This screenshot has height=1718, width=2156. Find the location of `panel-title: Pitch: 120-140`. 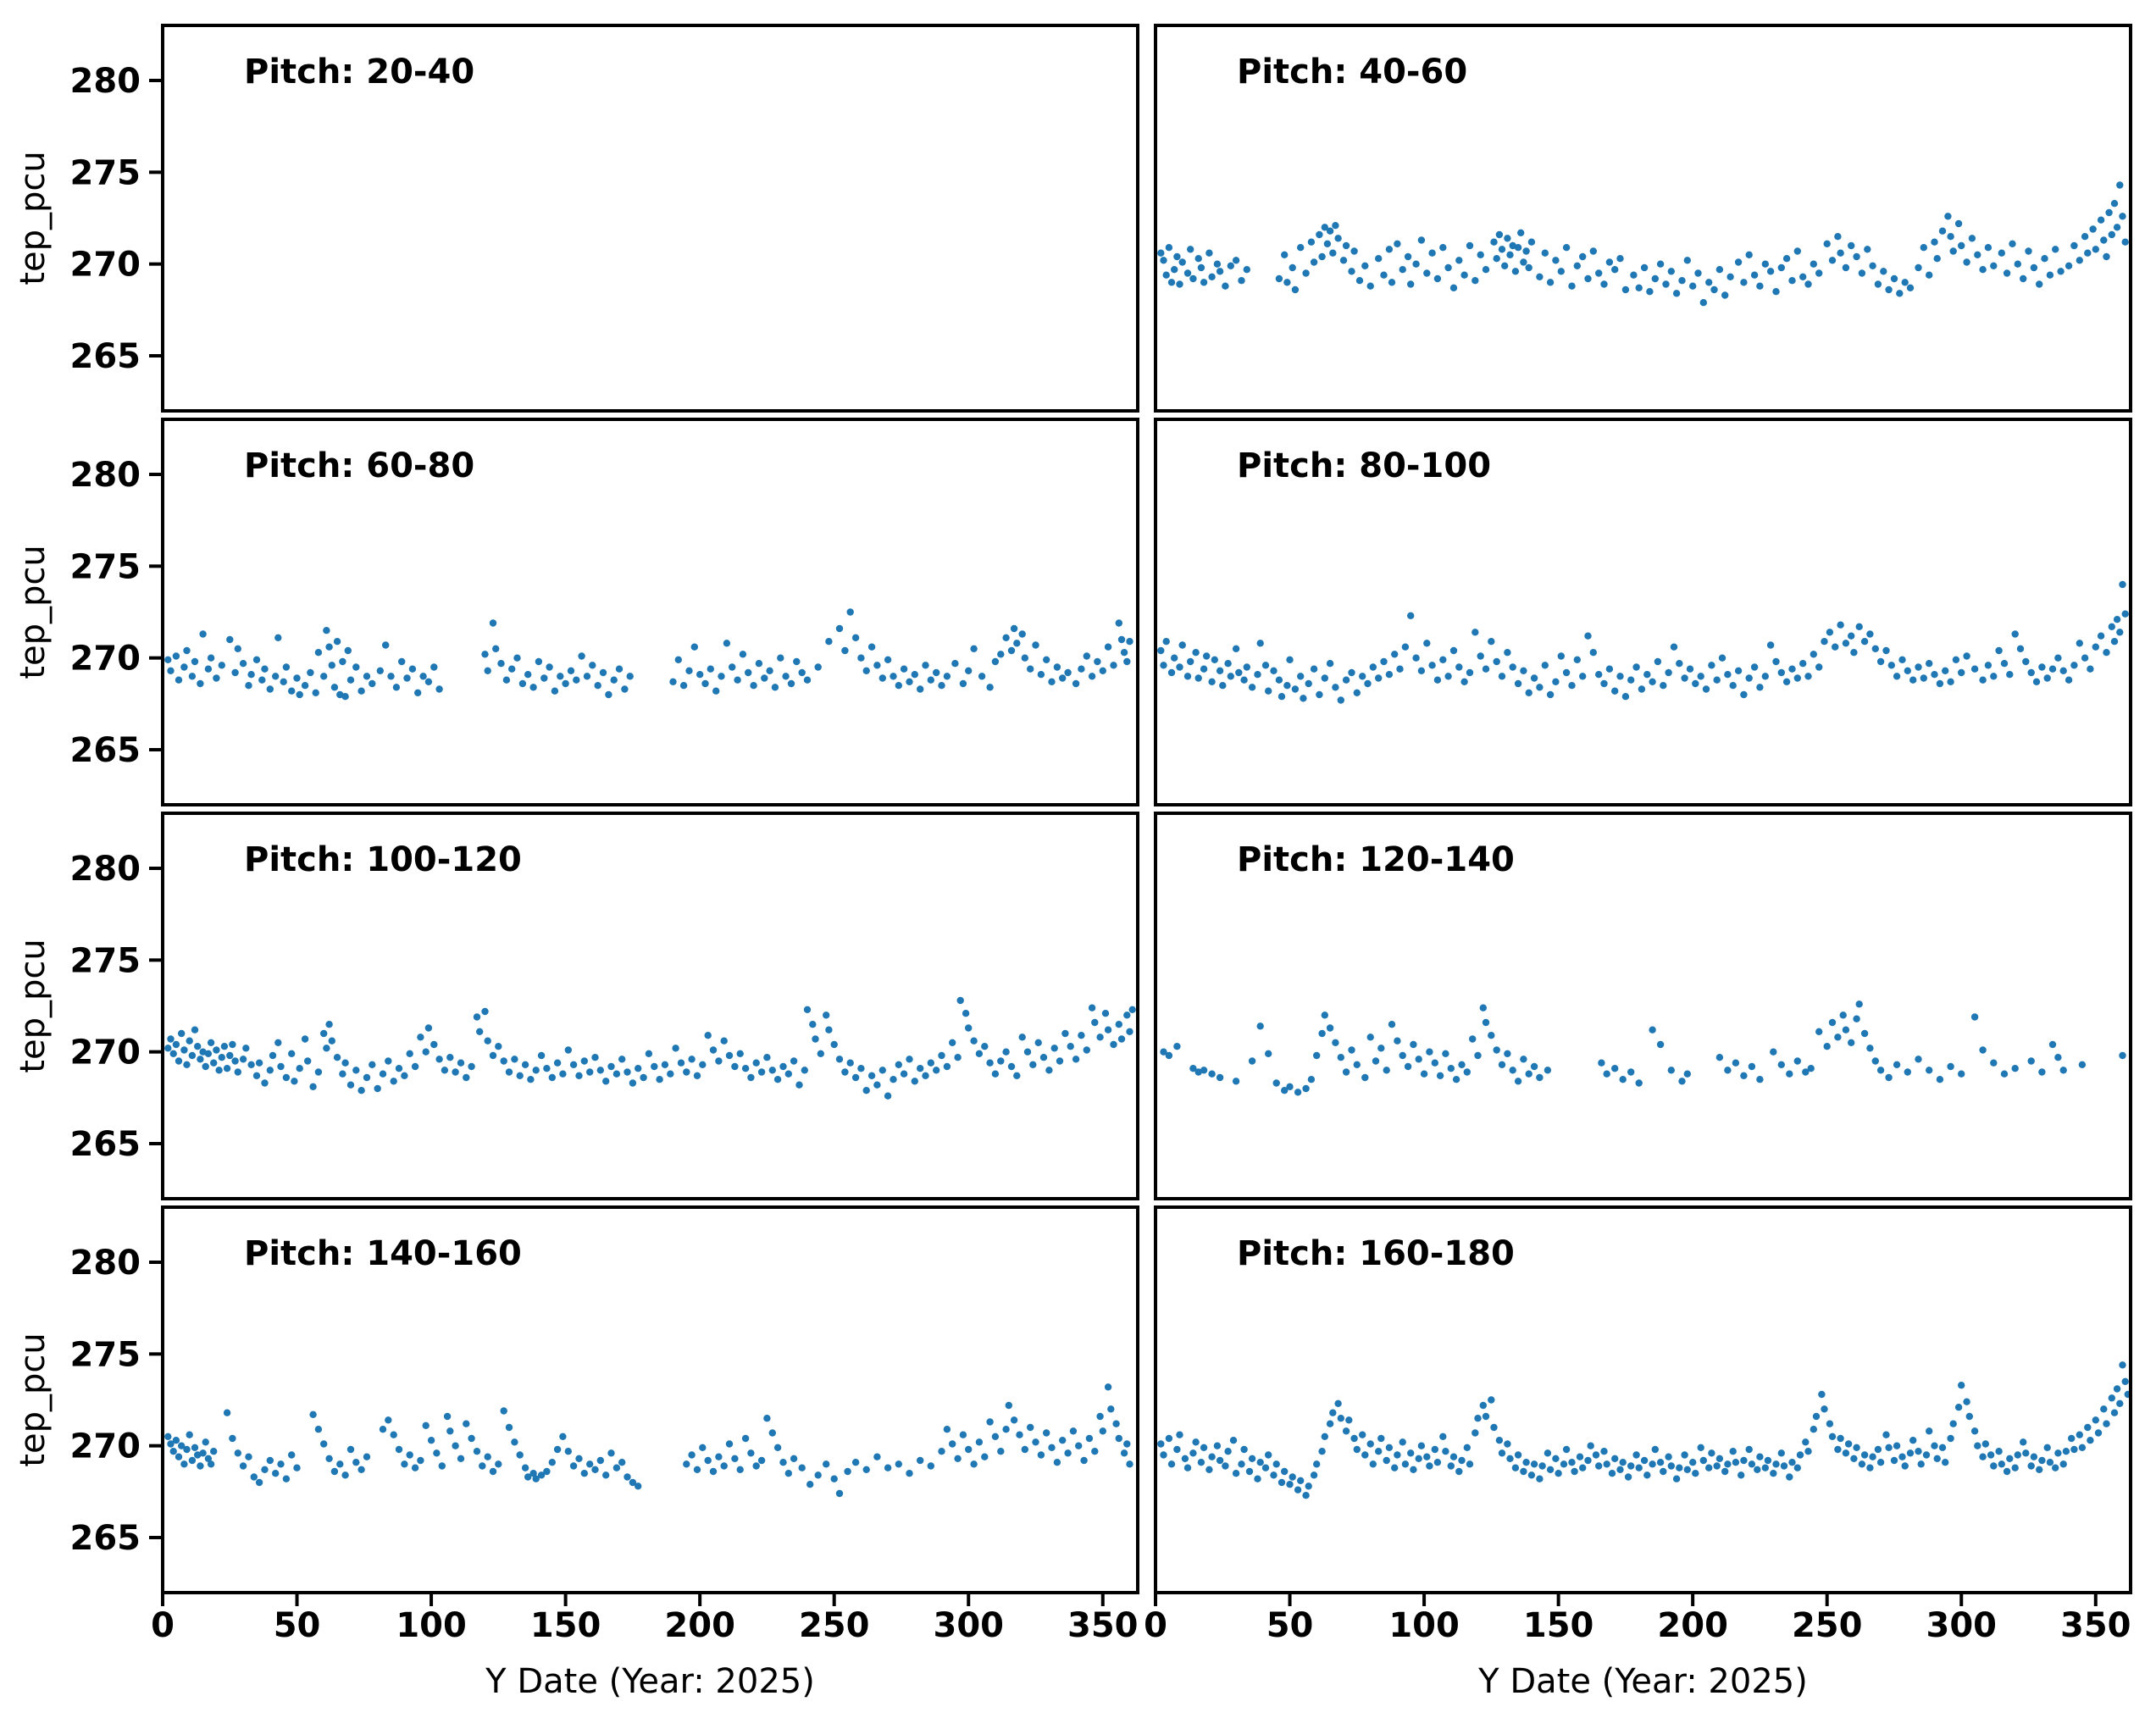

panel-title: Pitch: 120-140 is located at coordinates (1376, 859).